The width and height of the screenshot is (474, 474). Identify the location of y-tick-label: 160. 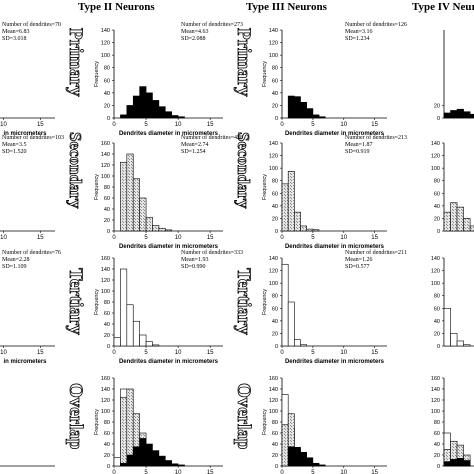
(105, 259).